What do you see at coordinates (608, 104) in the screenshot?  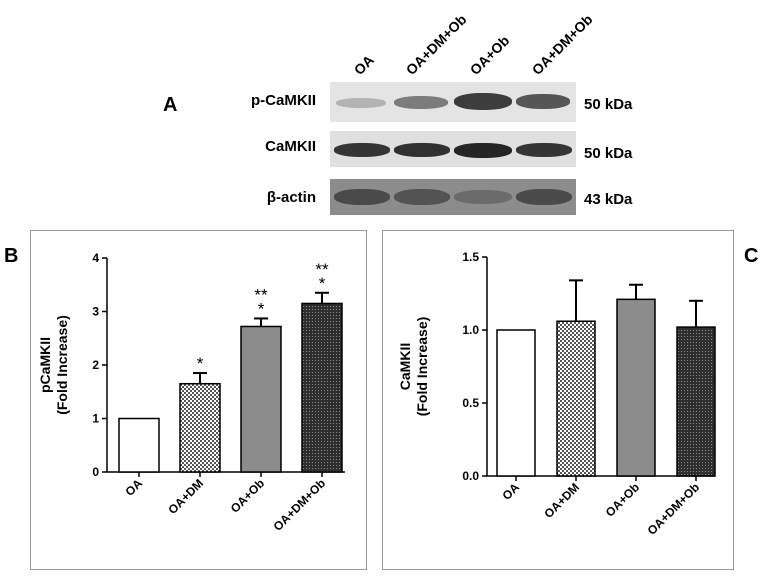 I see `kda-label-p-camkii: 50 kDa` at bounding box center [608, 104].